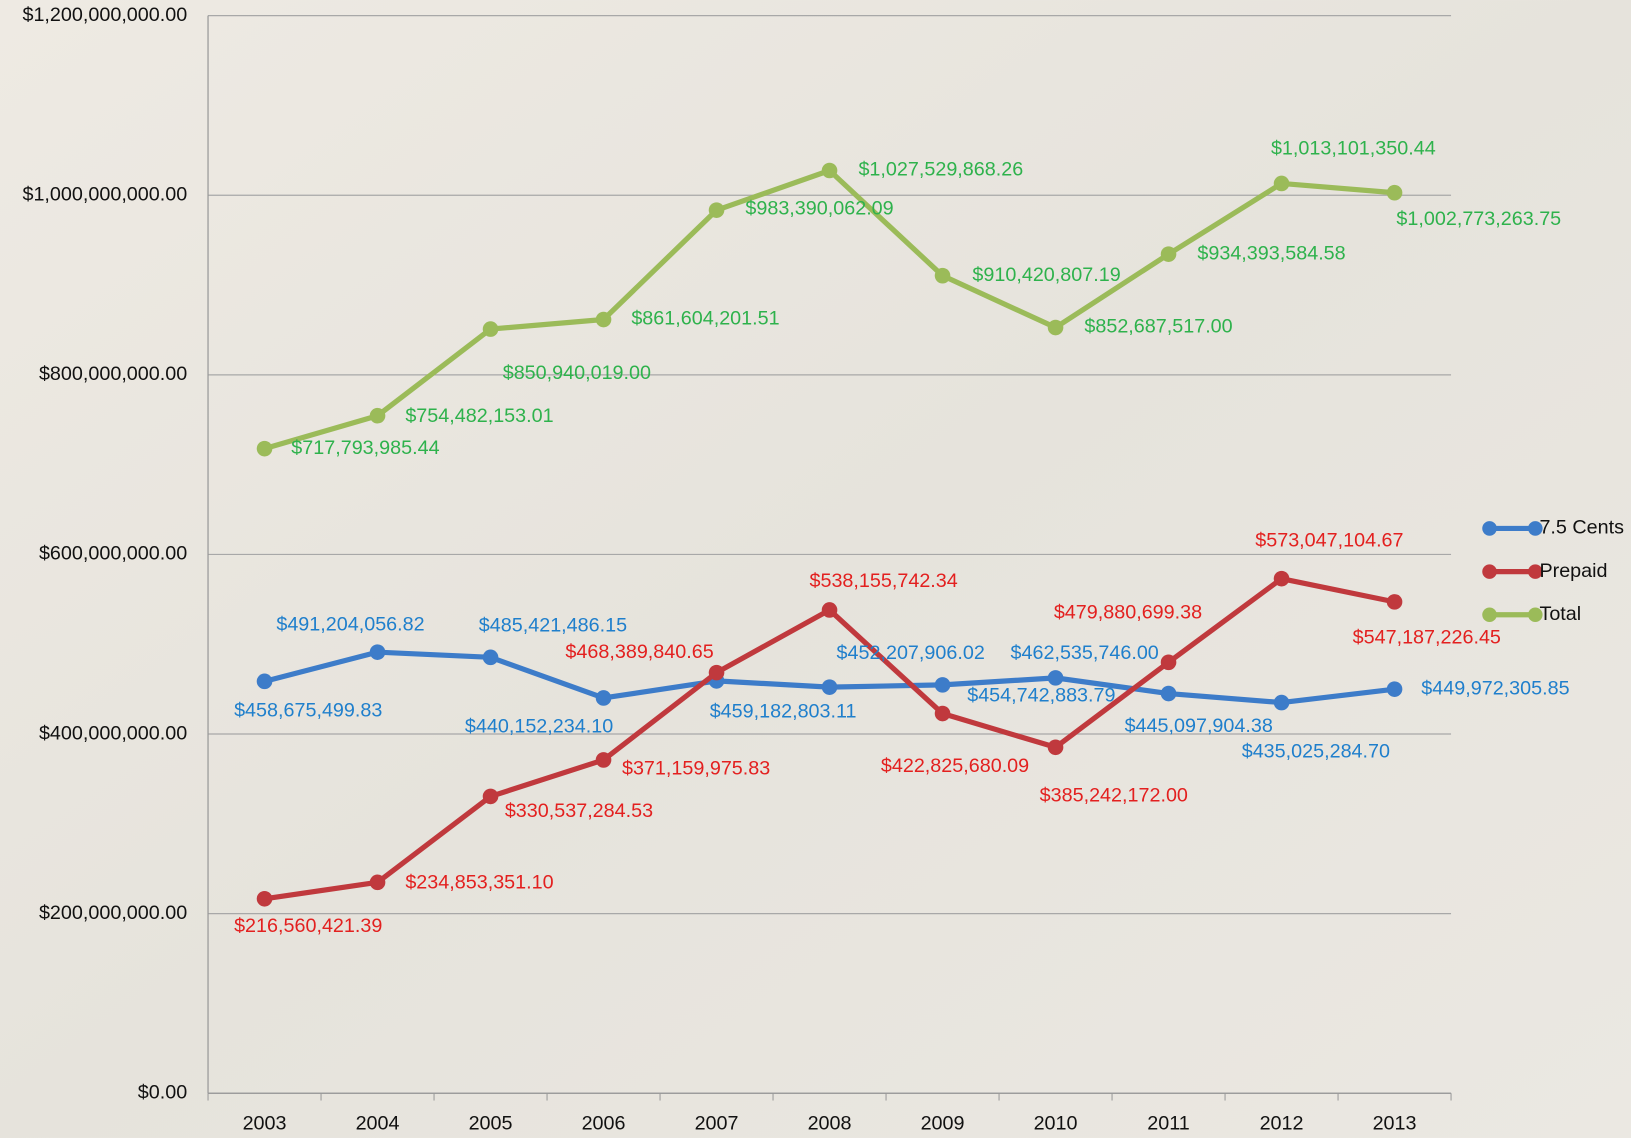 Image resolution: width=1631 pixels, height=1138 pixels. What do you see at coordinates (1056, 1124) in the screenshot?
I see `x-tick-label: 2010` at bounding box center [1056, 1124].